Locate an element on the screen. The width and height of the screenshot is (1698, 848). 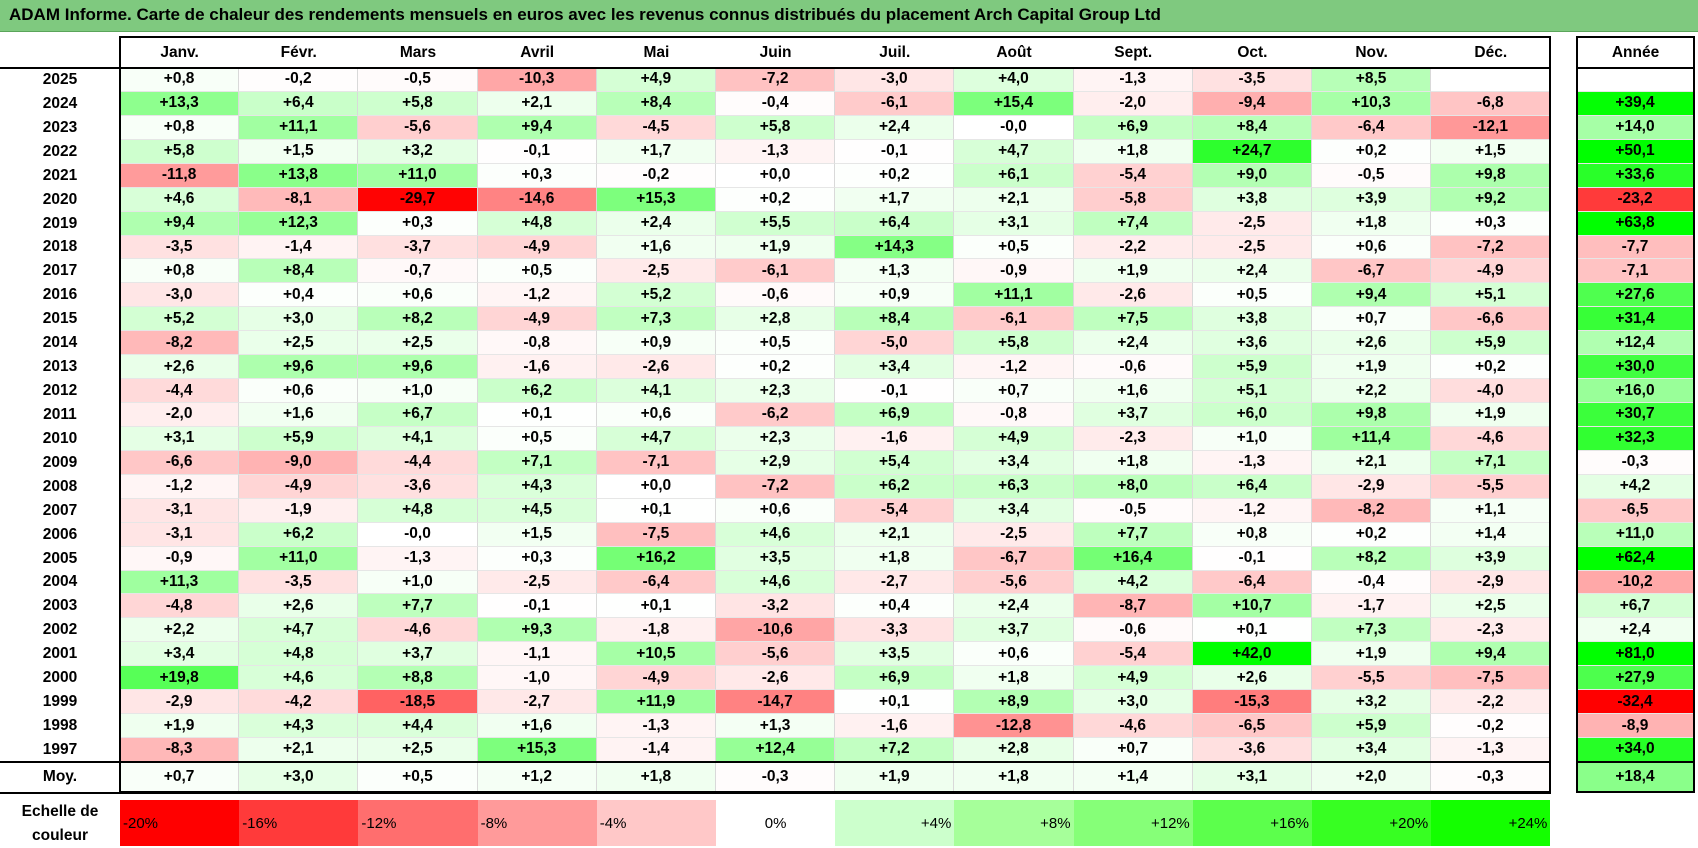
heatmap-cell: +11,1 is located at coordinates (1014, 295).